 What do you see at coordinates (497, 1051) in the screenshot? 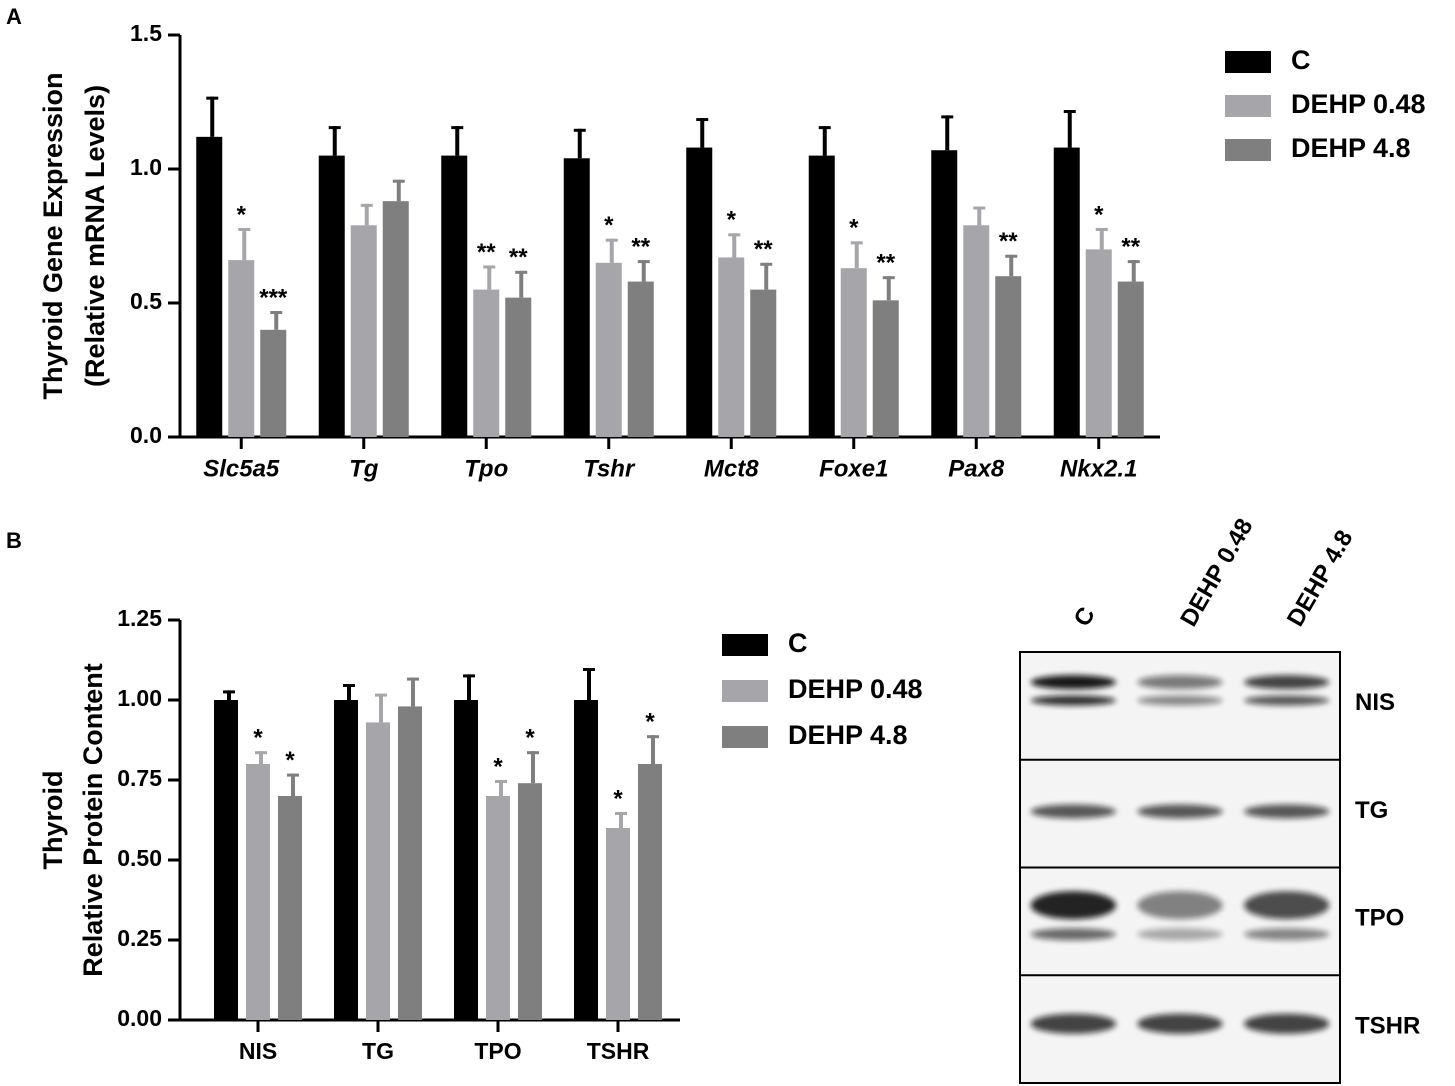
I see `x-tick-label: TPO` at bounding box center [497, 1051].